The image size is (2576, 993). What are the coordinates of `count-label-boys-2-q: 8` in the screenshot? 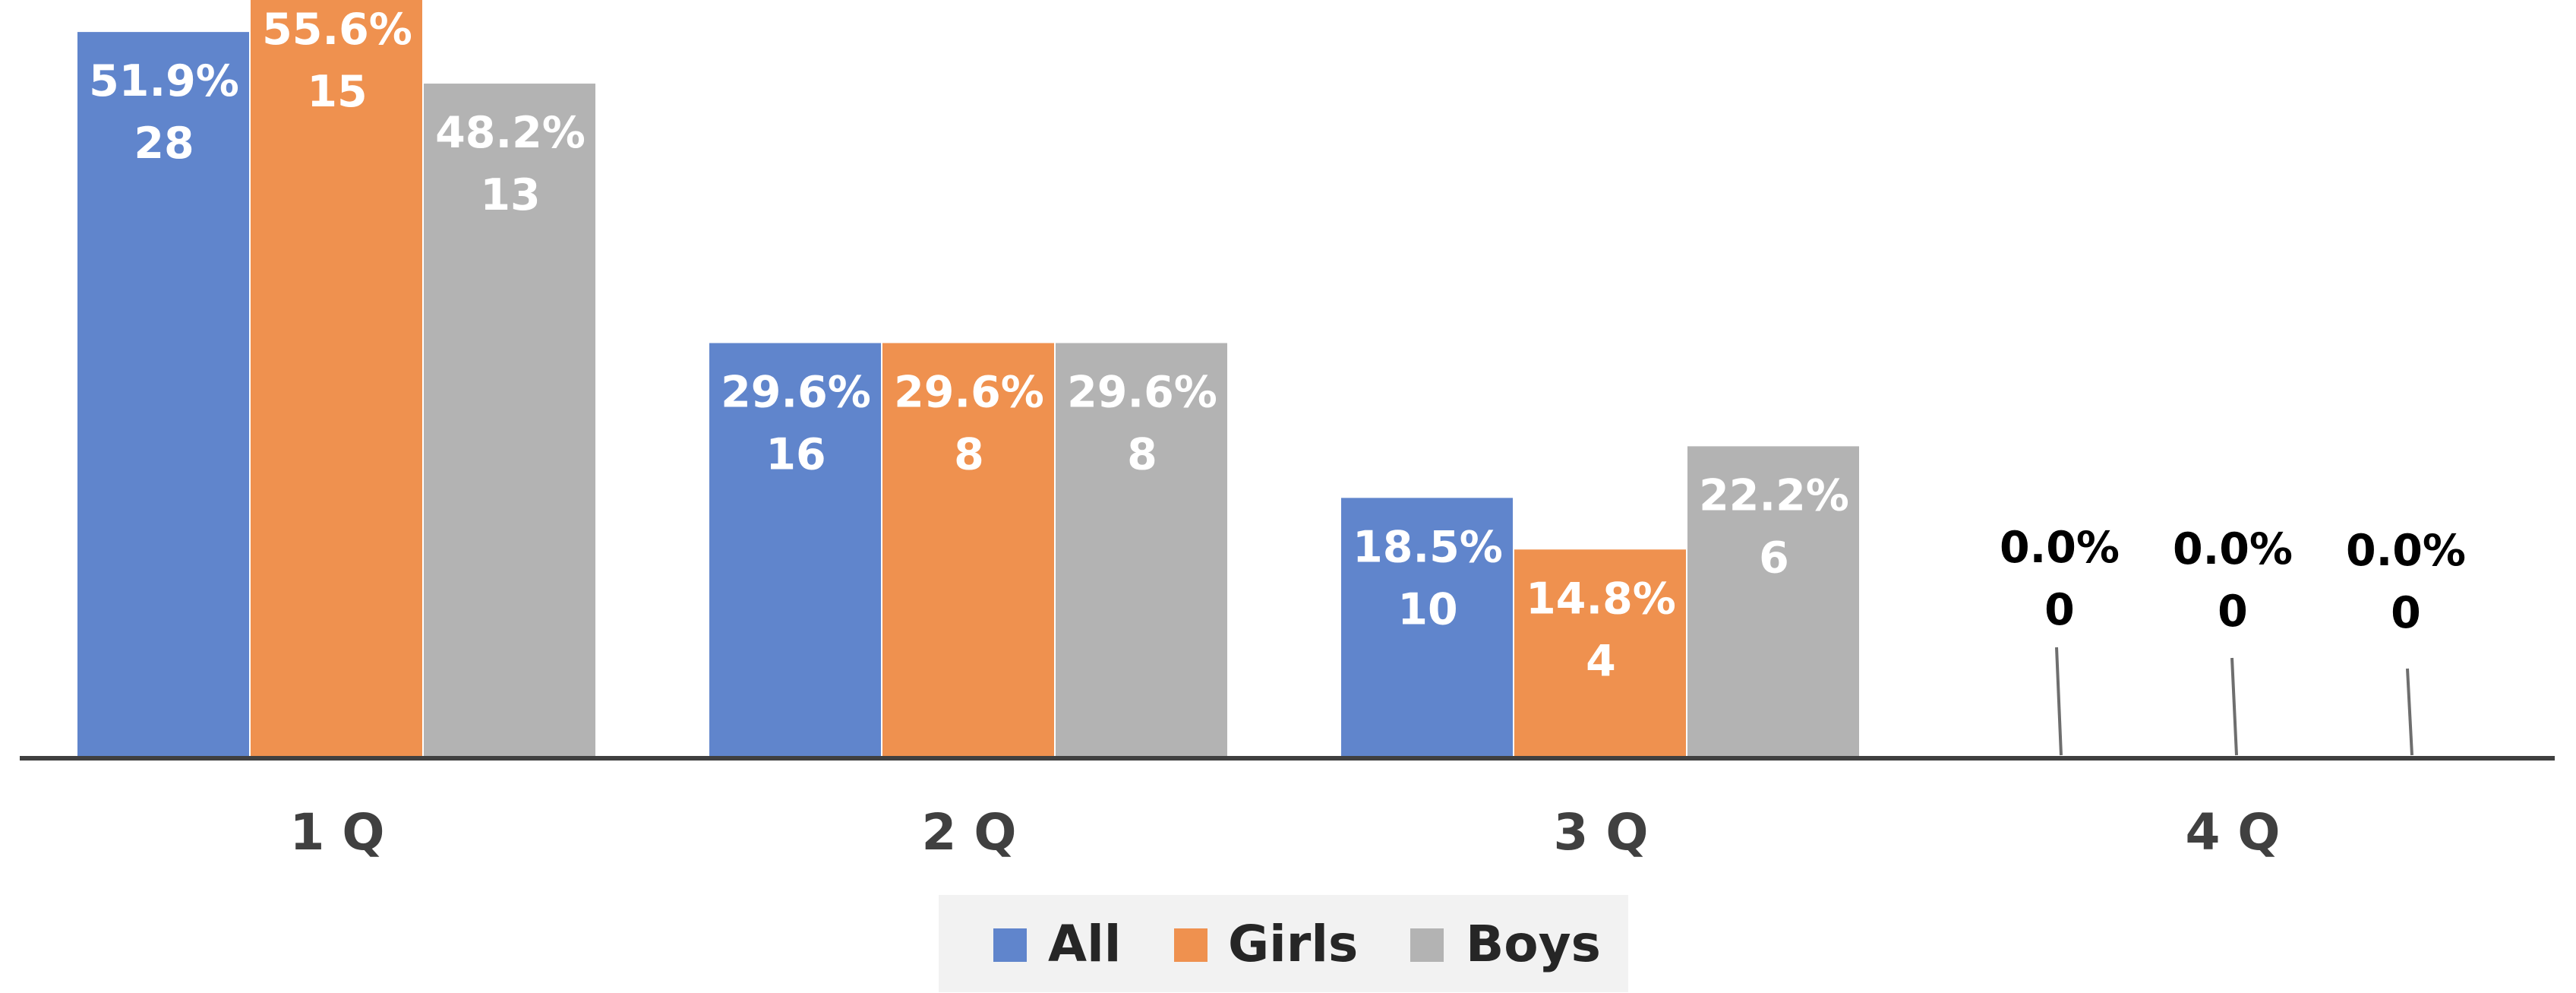 It's located at (1142, 455).